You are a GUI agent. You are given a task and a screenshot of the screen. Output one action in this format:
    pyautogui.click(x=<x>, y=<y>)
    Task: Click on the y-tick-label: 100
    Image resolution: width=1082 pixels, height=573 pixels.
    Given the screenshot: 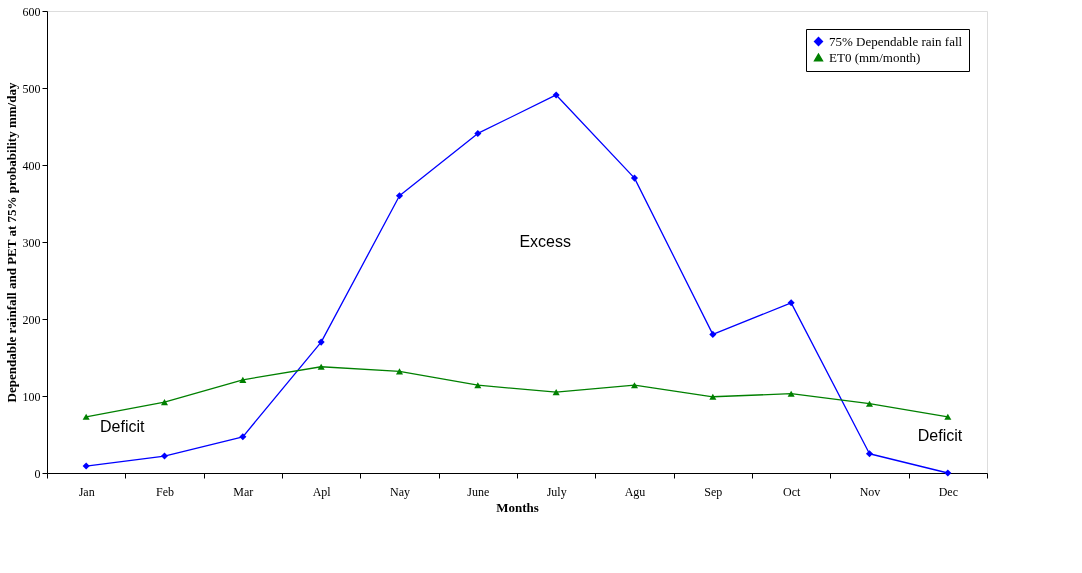 What is the action you would take?
    pyautogui.click(x=31, y=396)
    